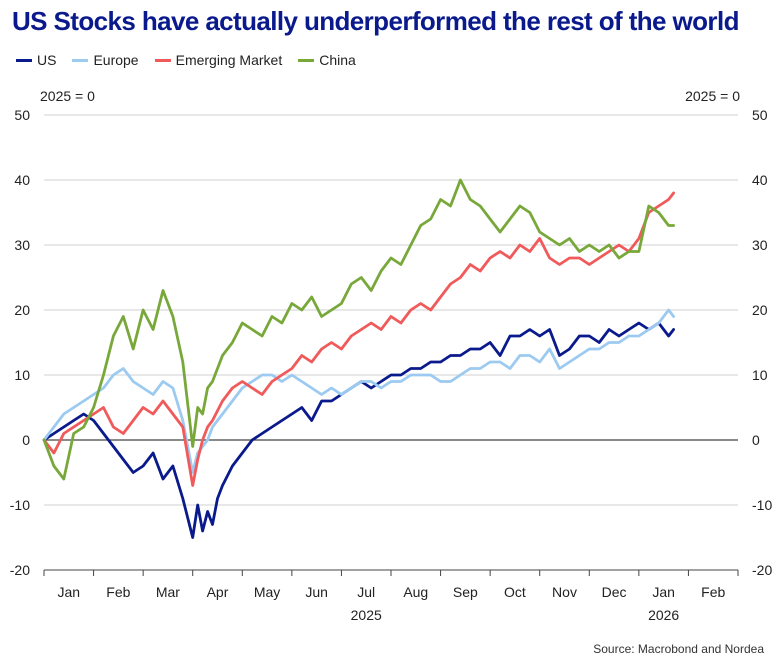 The image size is (784, 672). Describe the element at coordinates (22, 375) in the screenshot. I see `y-tick-label-left: 10` at that location.